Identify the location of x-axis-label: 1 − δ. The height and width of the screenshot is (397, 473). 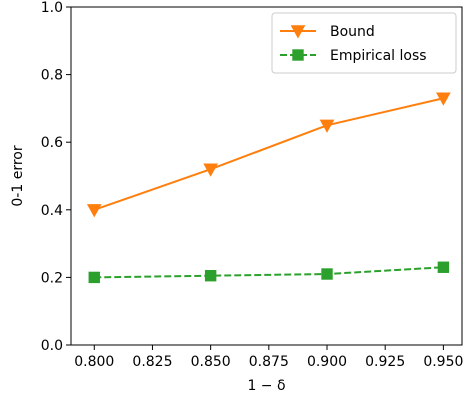
(266, 386).